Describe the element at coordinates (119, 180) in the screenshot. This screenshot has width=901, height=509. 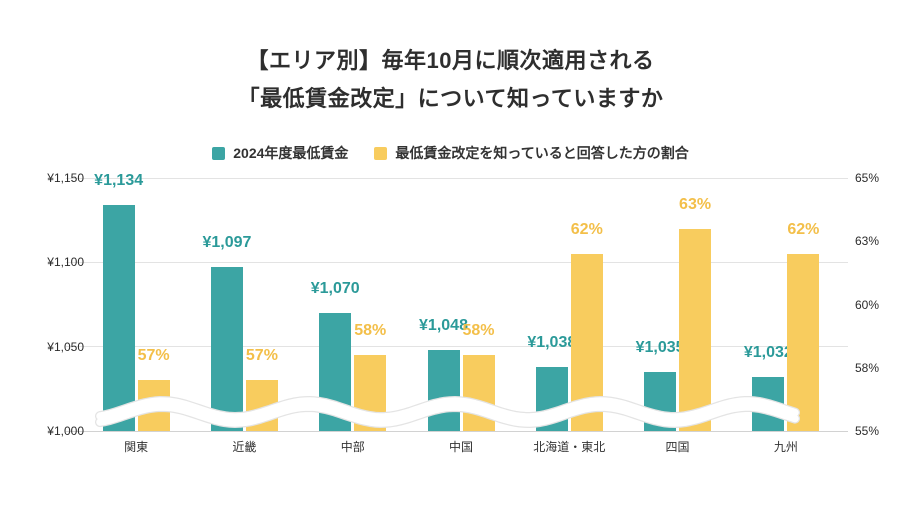
I see `bar-label-wage-0: ¥1,134` at that location.